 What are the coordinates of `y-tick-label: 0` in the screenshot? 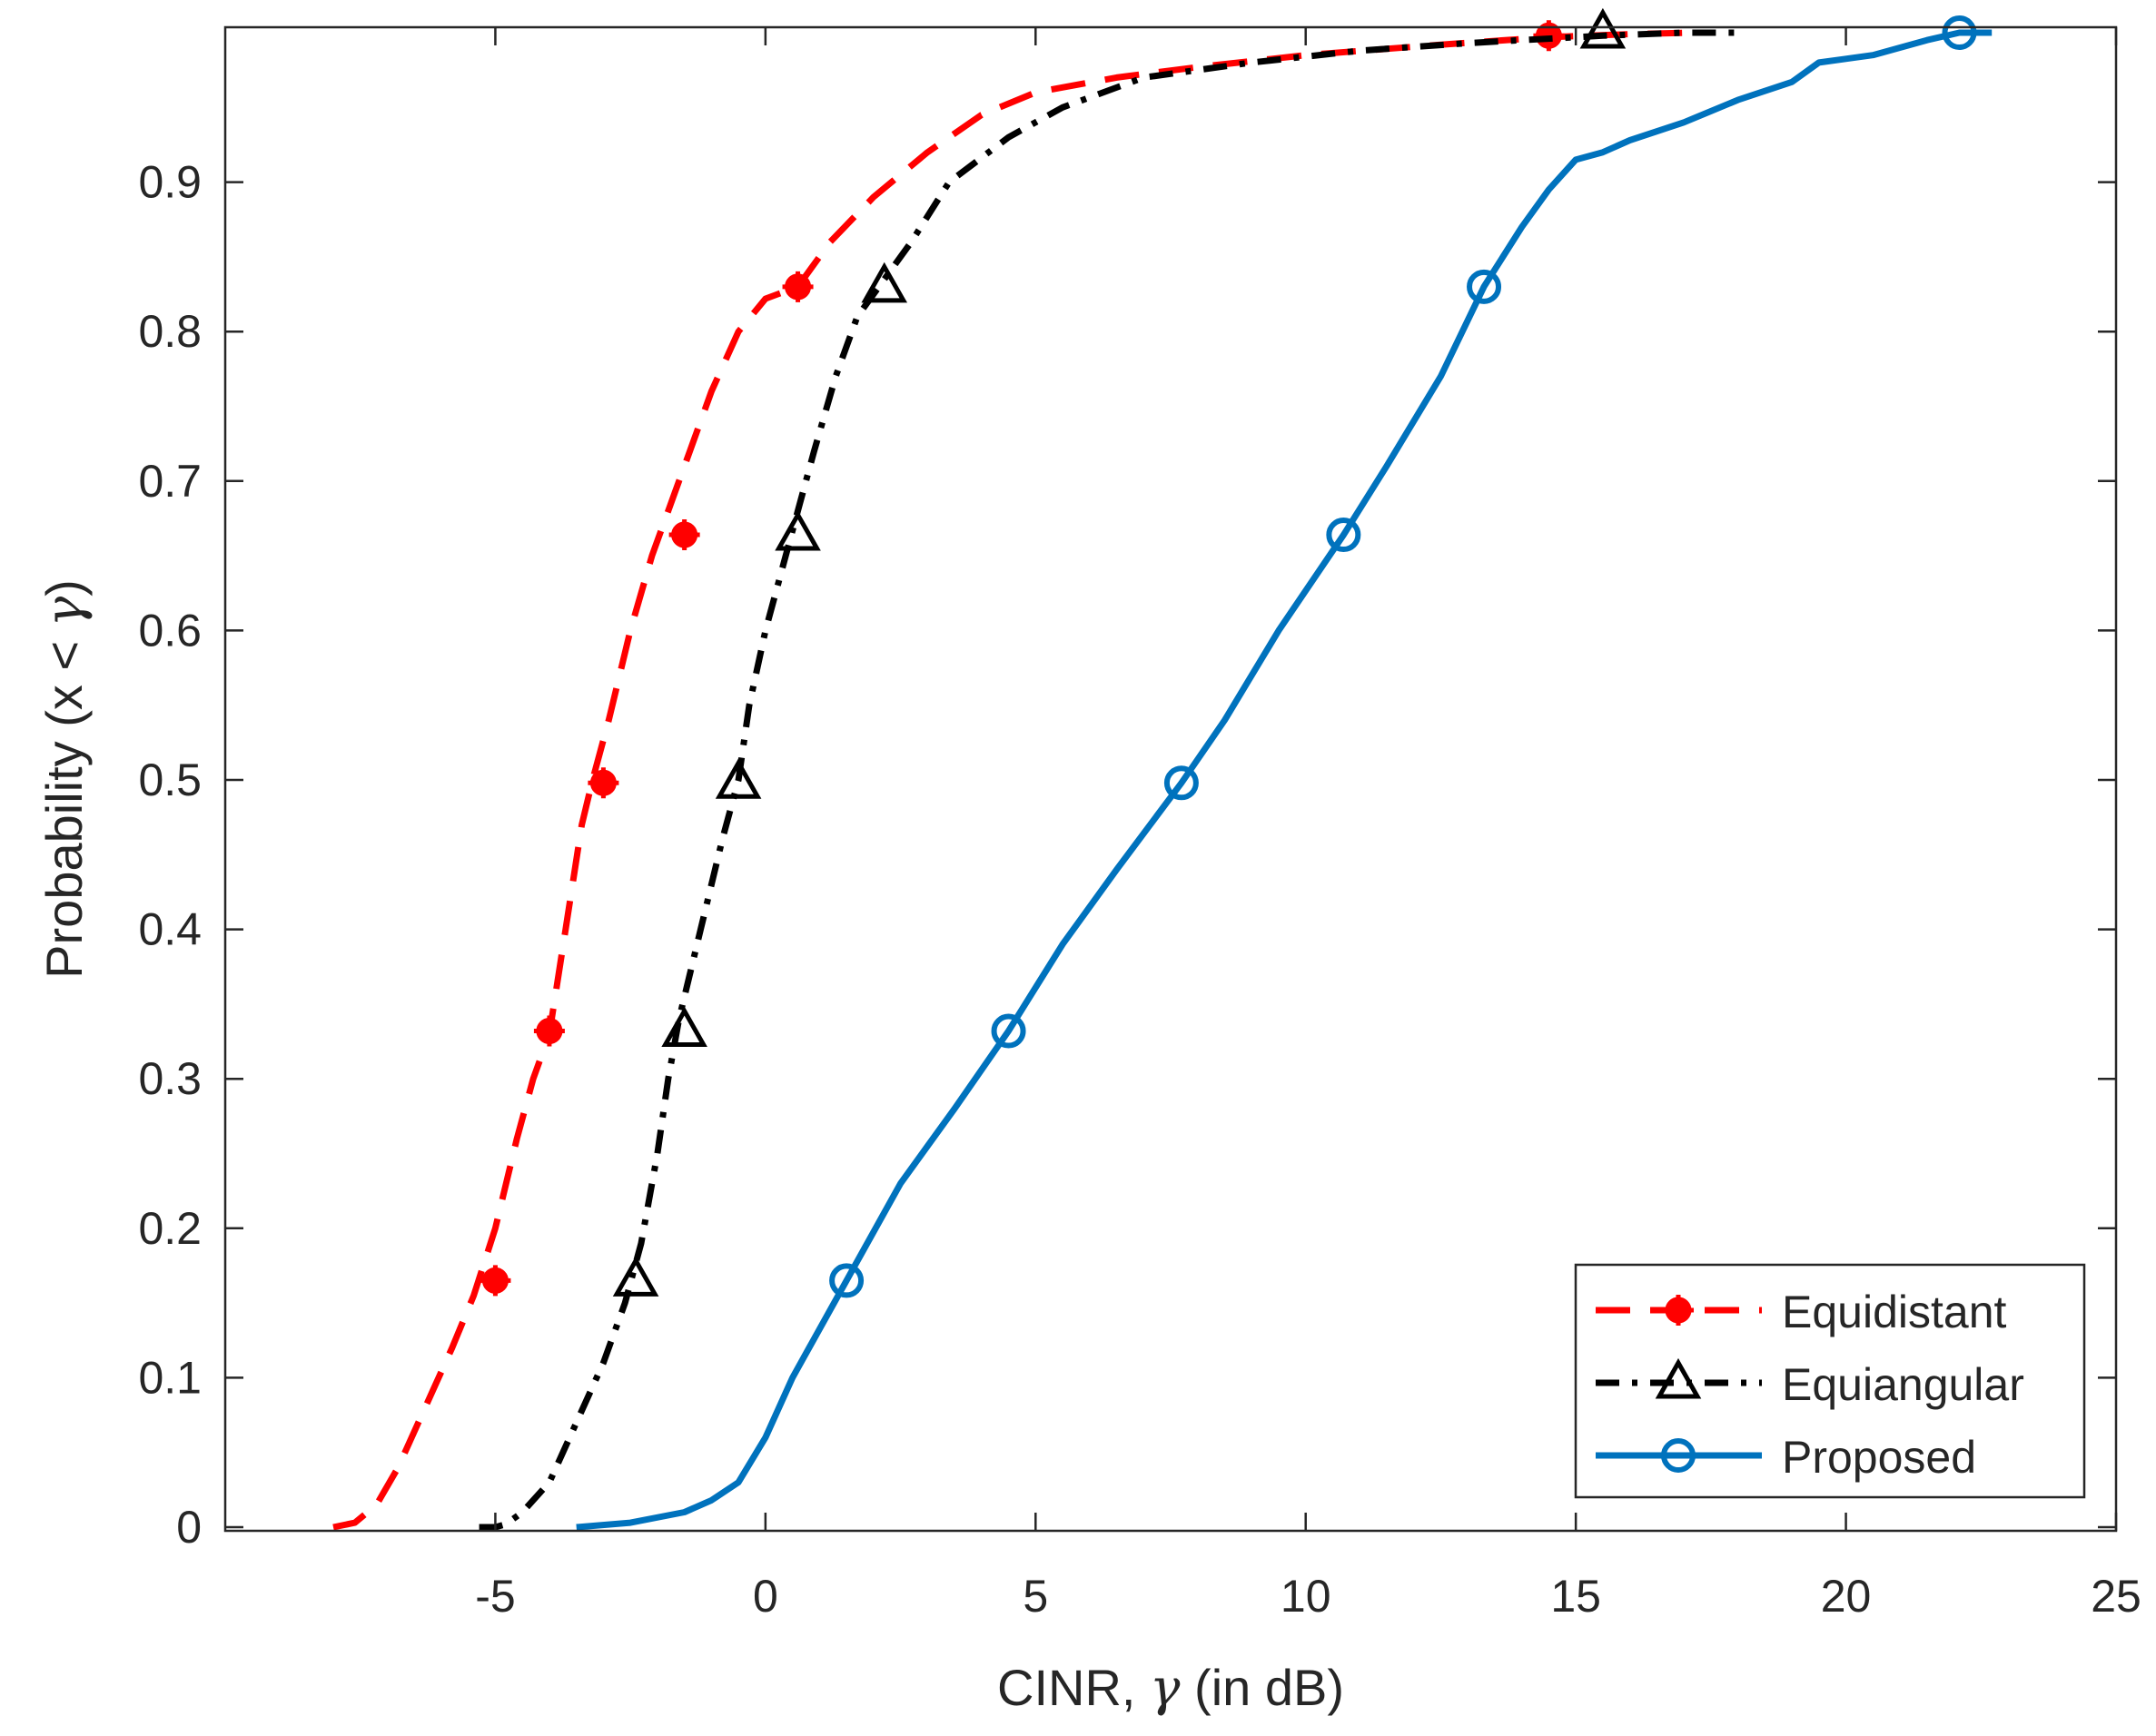 It's located at (189, 1527).